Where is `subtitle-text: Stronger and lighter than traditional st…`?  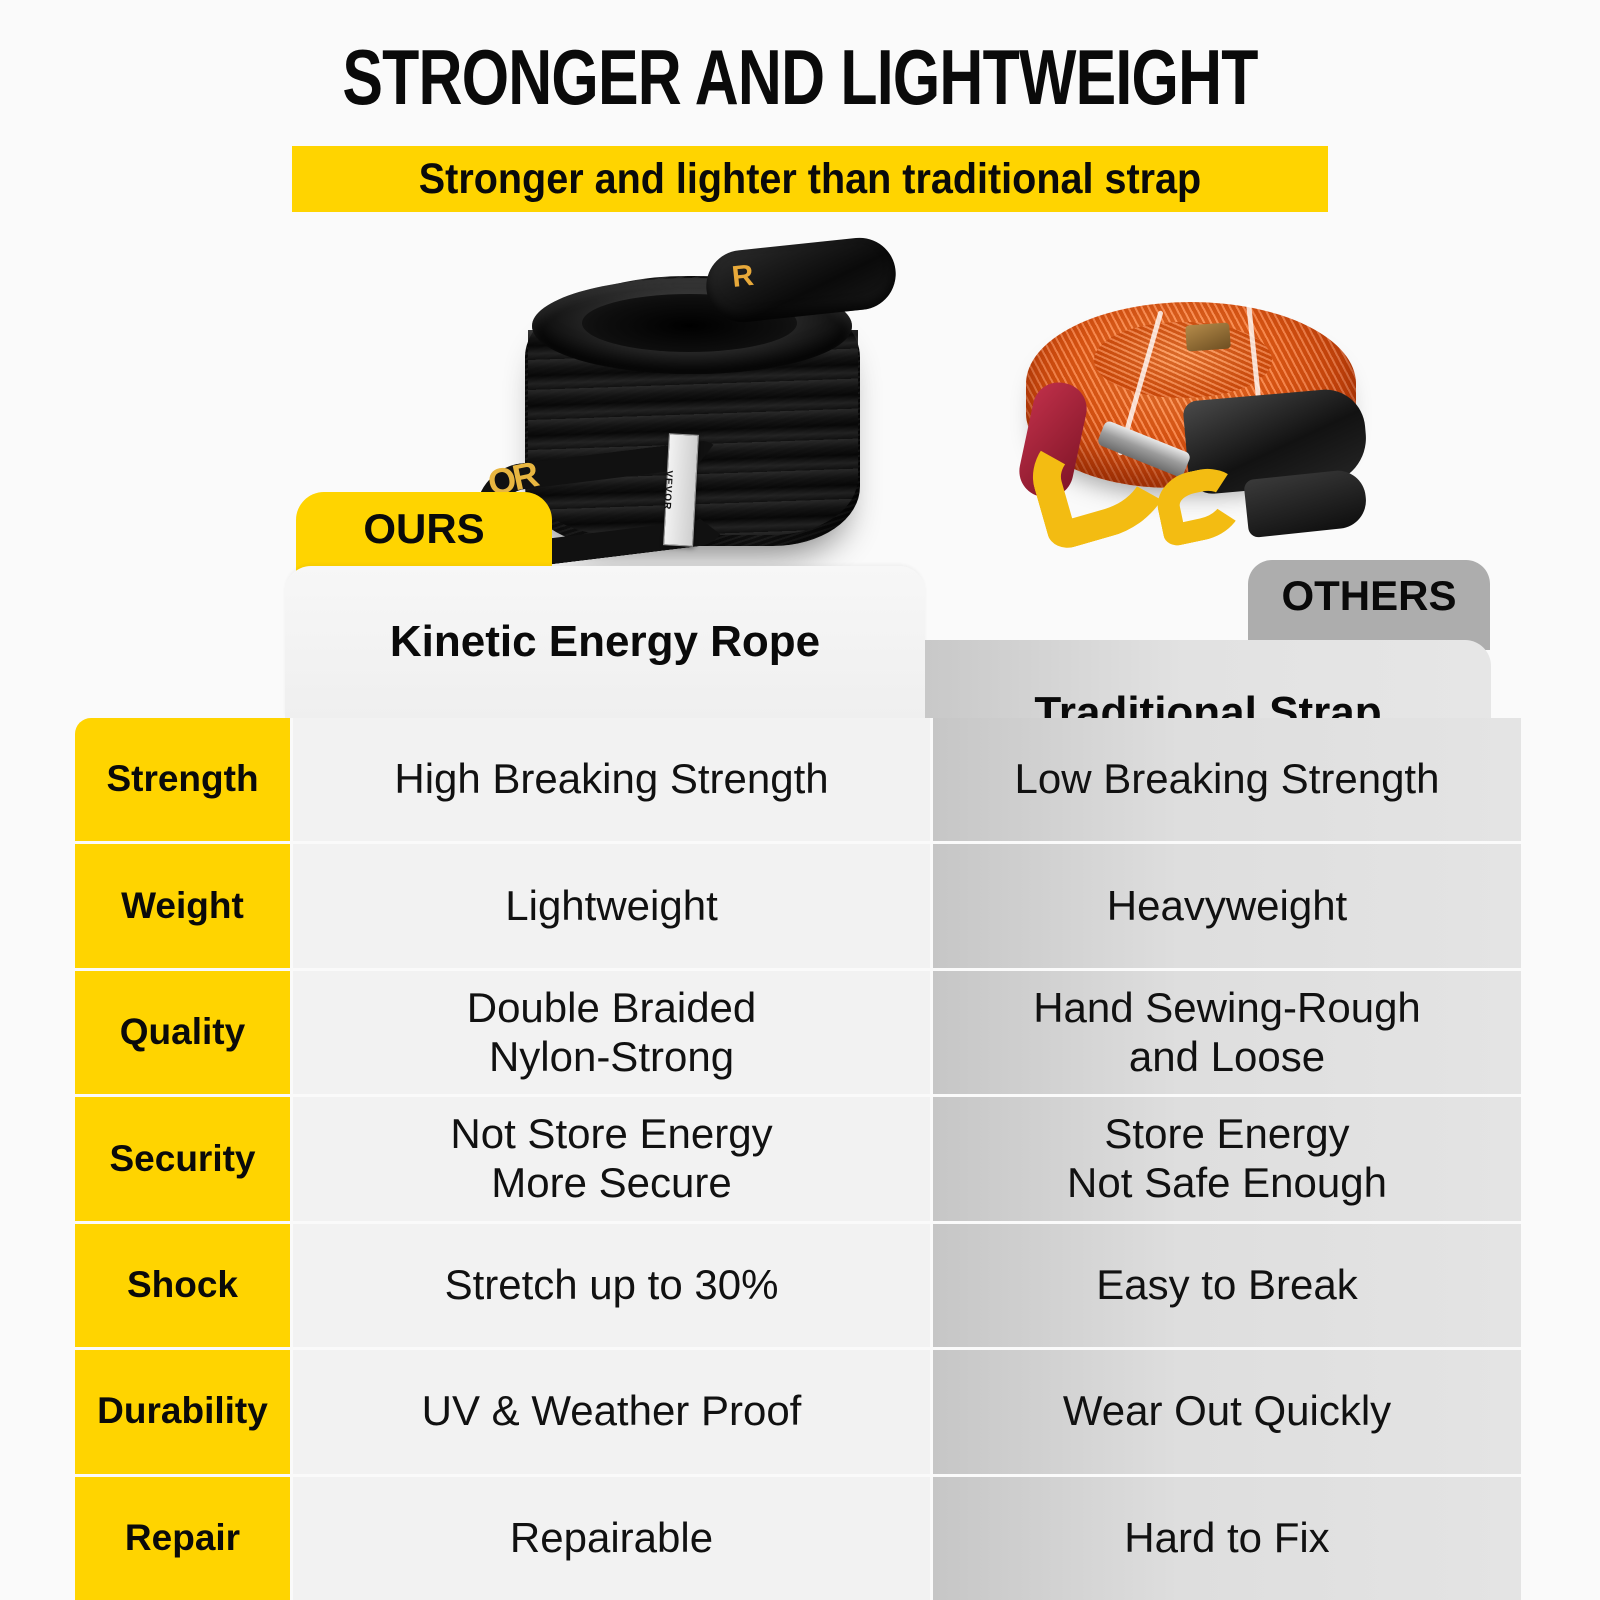
subtitle-text: Stronger and lighter than traditional st… is located at coordinates (810, 179).